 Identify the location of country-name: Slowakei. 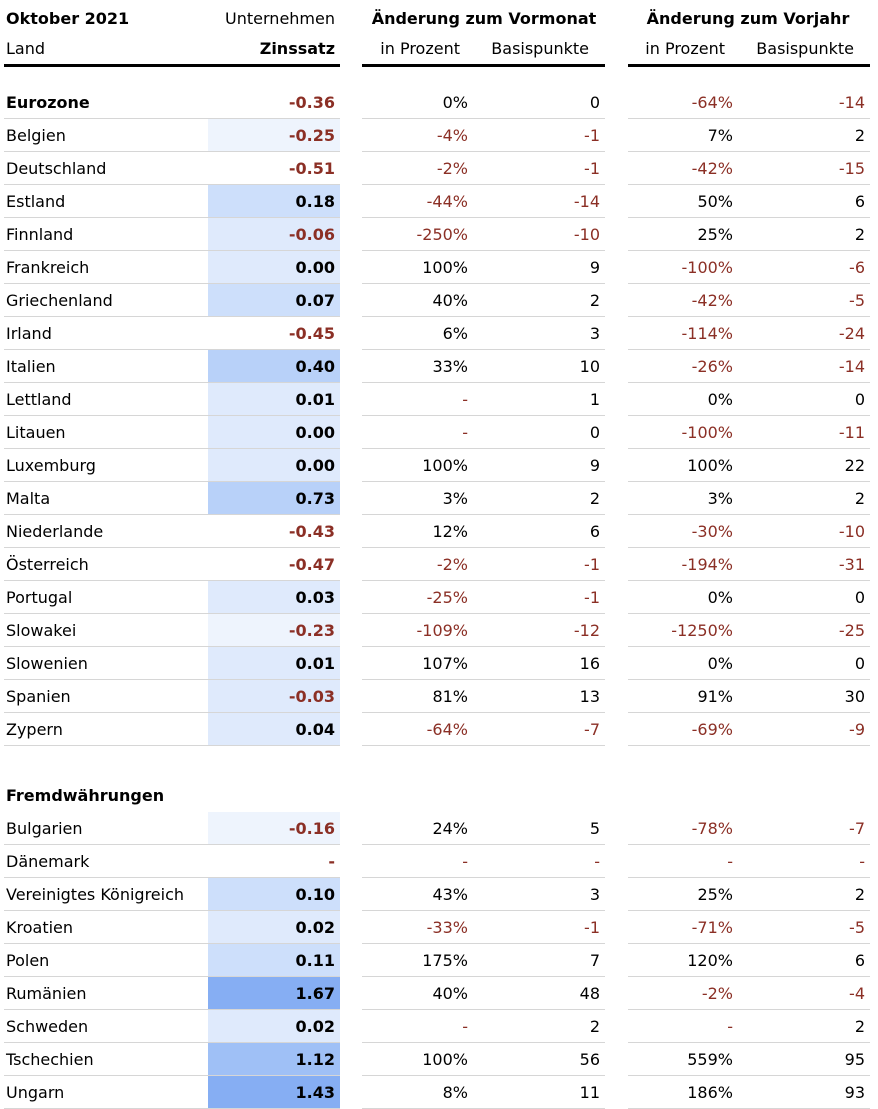
(41, 630).